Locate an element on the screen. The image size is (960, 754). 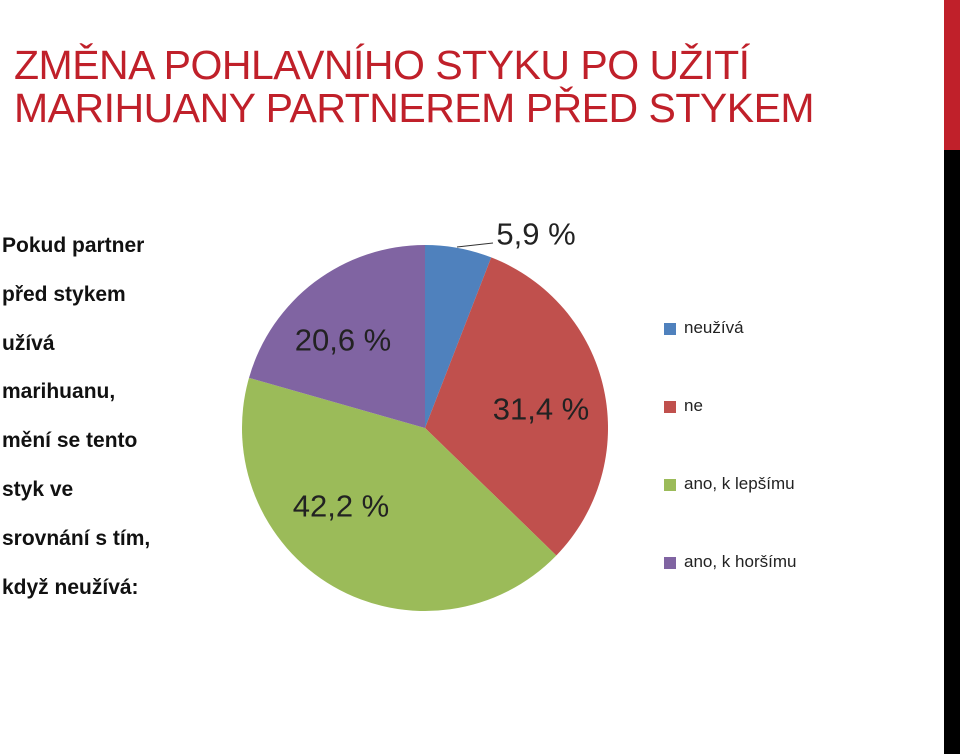
title-line-2: MARIHUANY PARTNEREM PŘED STYKEM is located at coordinates (414, 108).